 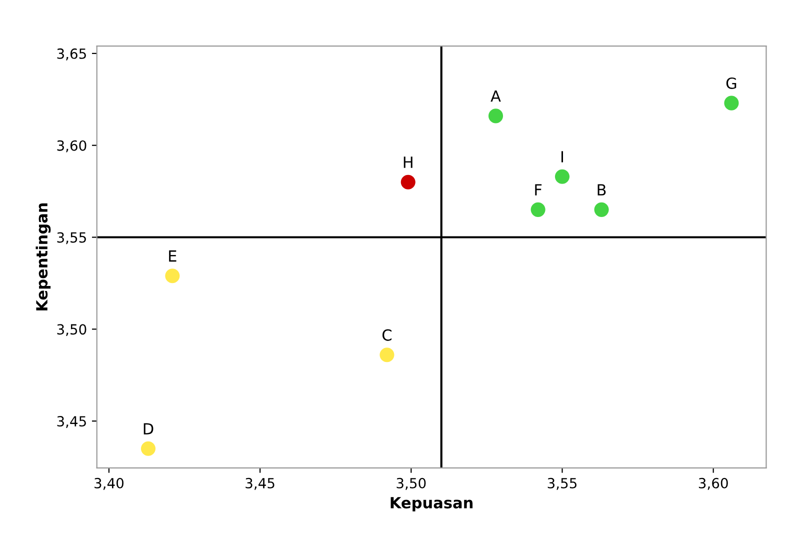 I want to click on annotation: D, so click(x=149, y=428).